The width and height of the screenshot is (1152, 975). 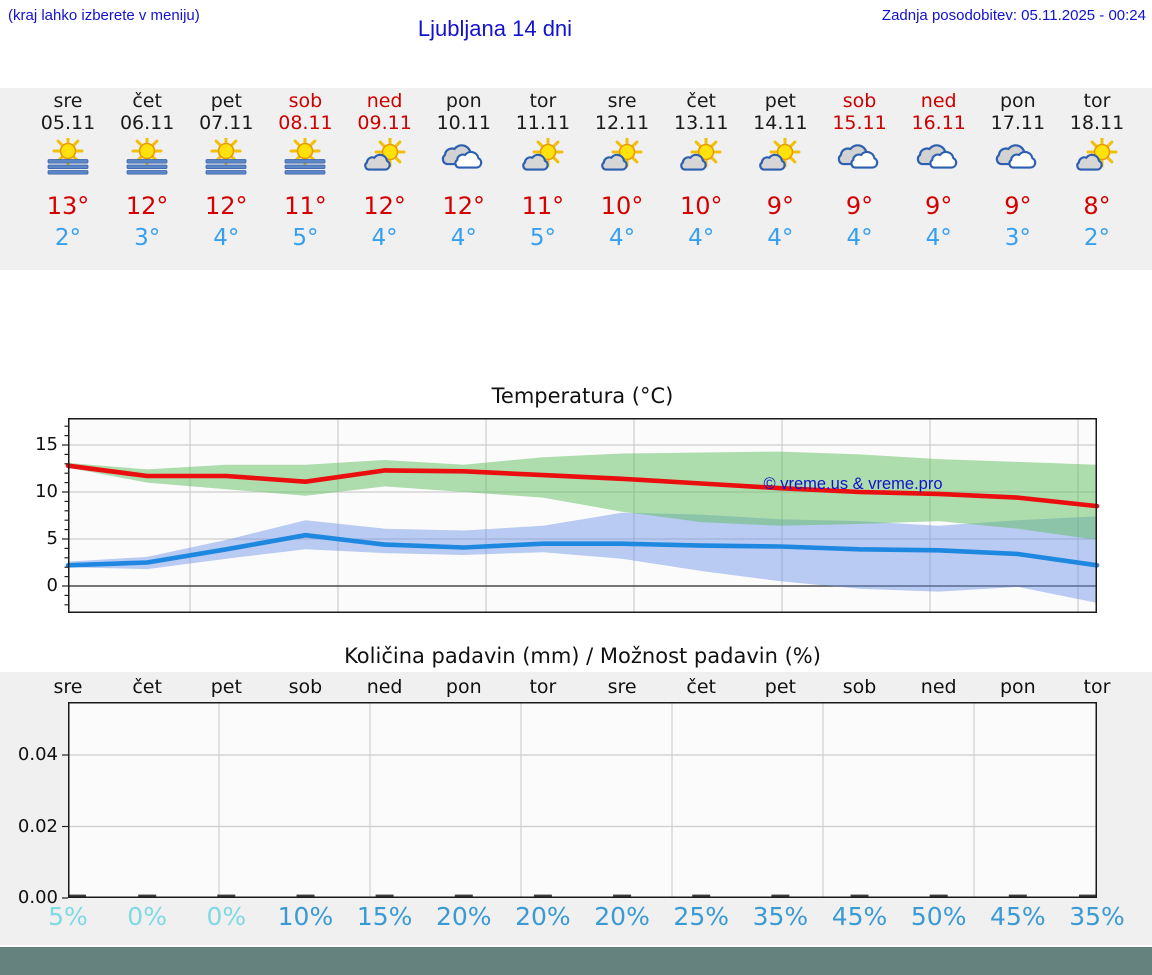 I want to click on min-temperature-line, so click(x=582, y=550).